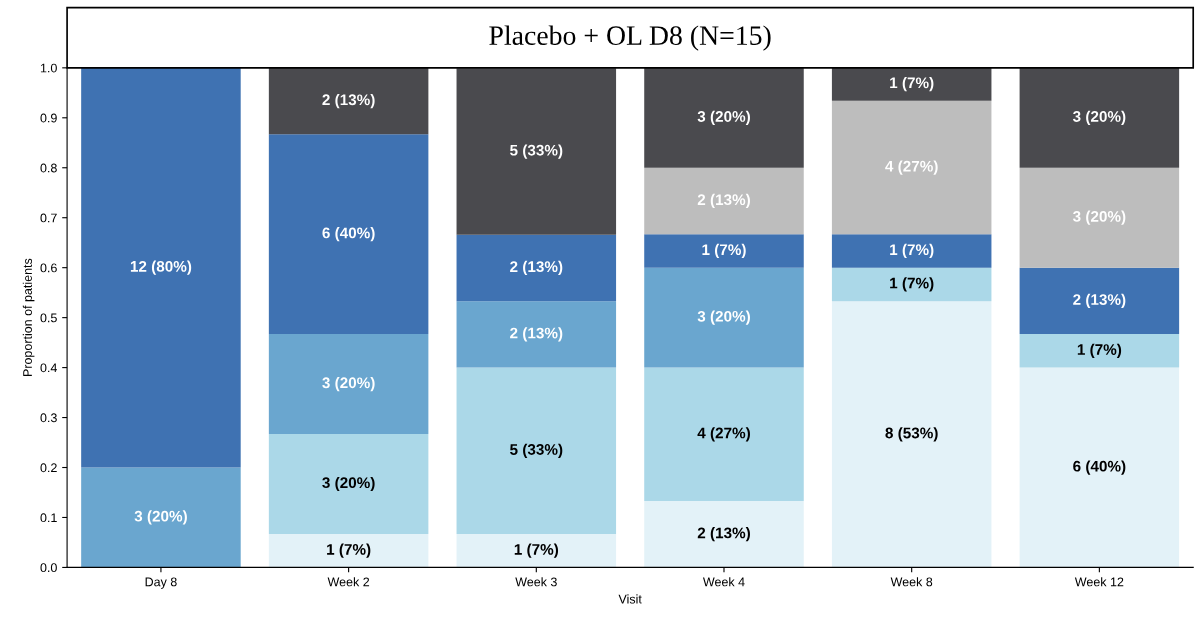 The image size is (1198, 634). What do you see at coordinates (48, 218) in the screenshot?
I see `y-tick-label: 0.7` at bounding box center [48, 218].